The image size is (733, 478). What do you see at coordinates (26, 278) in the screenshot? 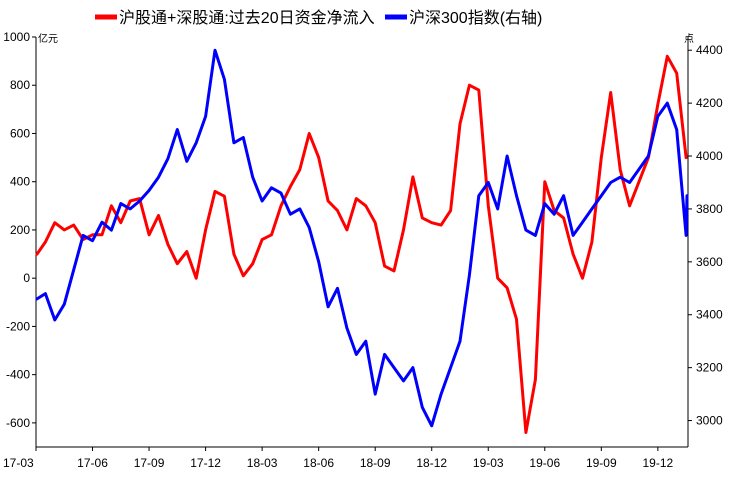
I see `left-tick-label: 0` at bounding box center [26, 278].